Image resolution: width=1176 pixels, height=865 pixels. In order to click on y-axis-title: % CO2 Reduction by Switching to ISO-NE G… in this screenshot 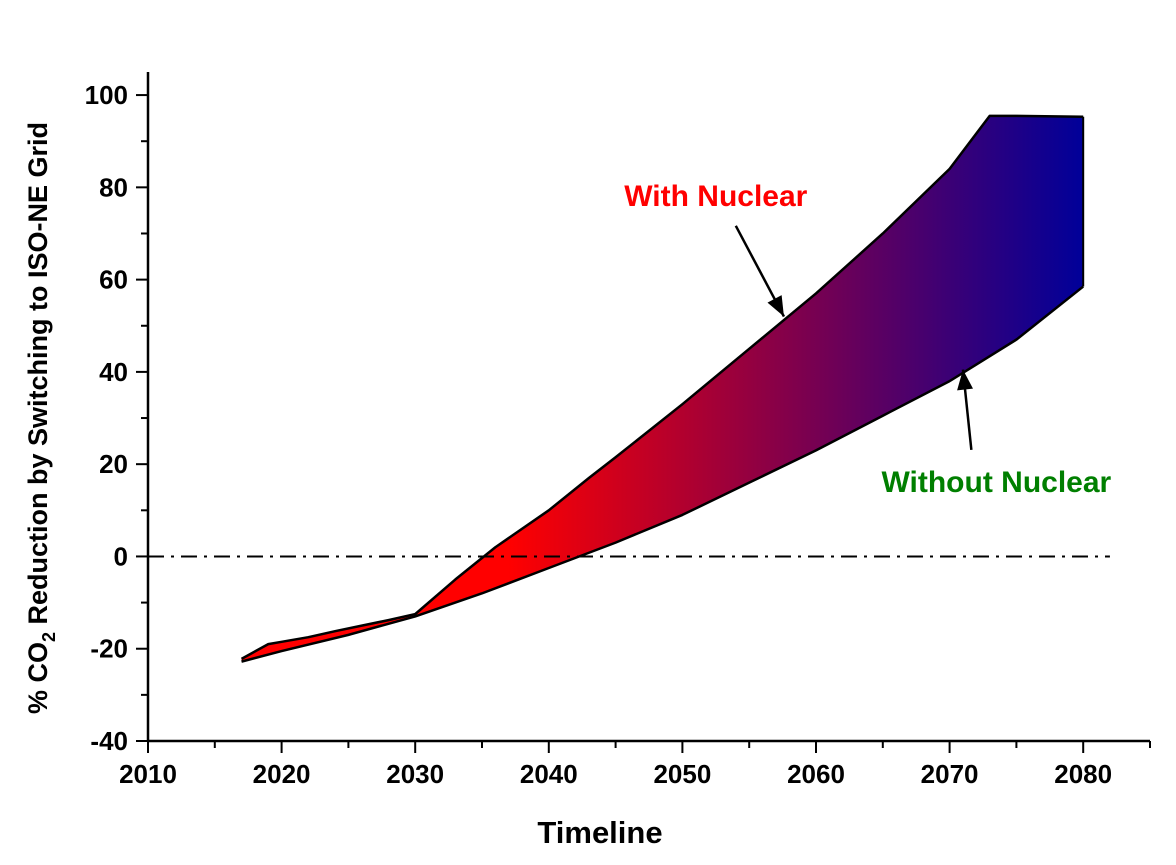, I will do `click(41, 418)`.